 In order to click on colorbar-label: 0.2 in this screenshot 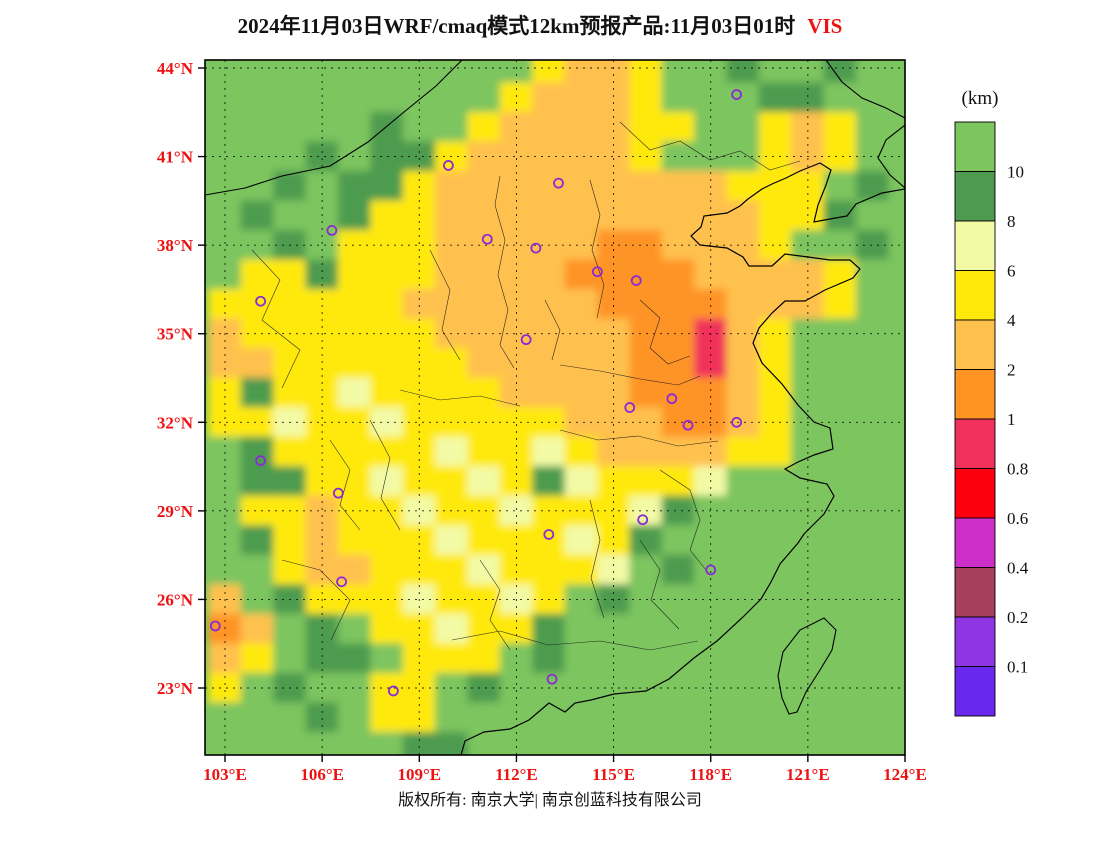, I will do `click(1017, 617)`.